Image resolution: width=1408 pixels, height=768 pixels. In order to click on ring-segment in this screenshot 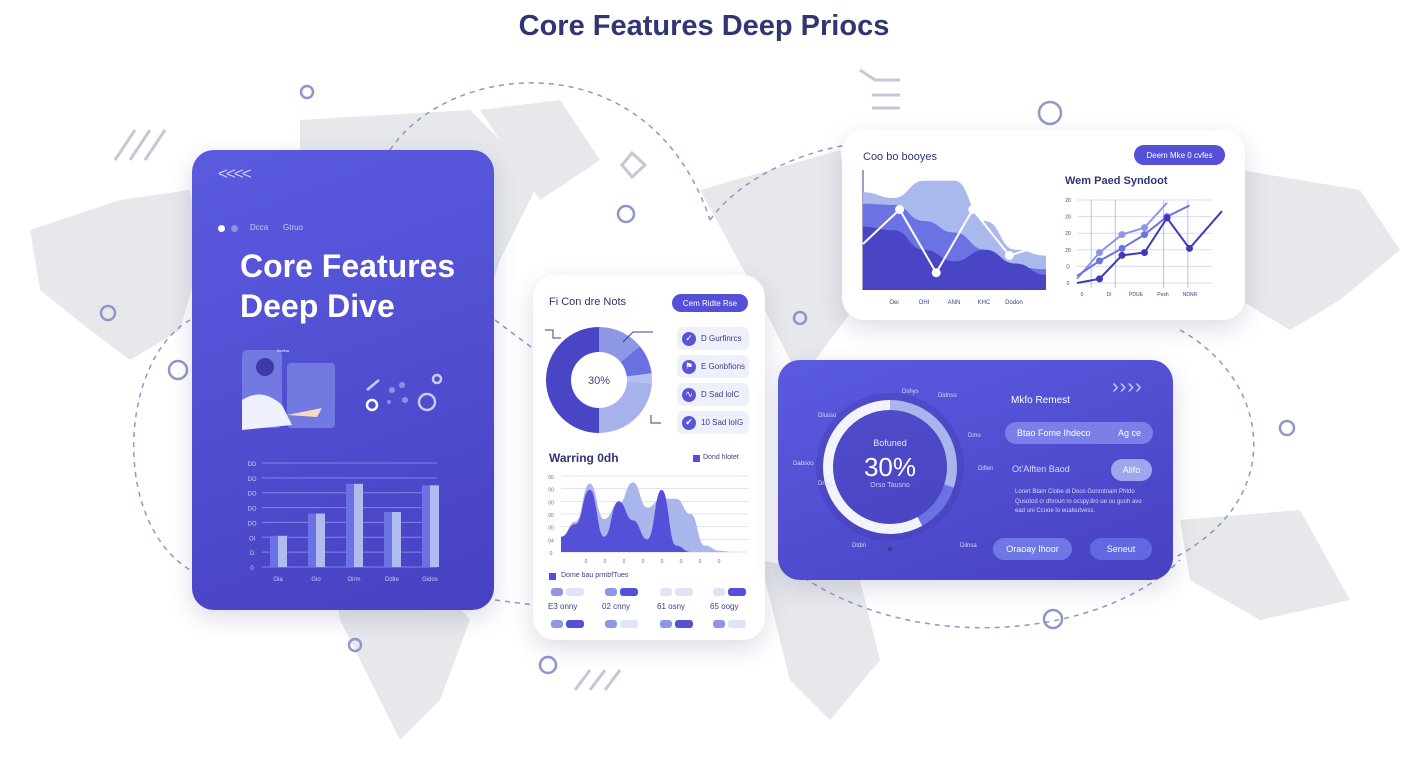, I will do `click(923, 444)`.